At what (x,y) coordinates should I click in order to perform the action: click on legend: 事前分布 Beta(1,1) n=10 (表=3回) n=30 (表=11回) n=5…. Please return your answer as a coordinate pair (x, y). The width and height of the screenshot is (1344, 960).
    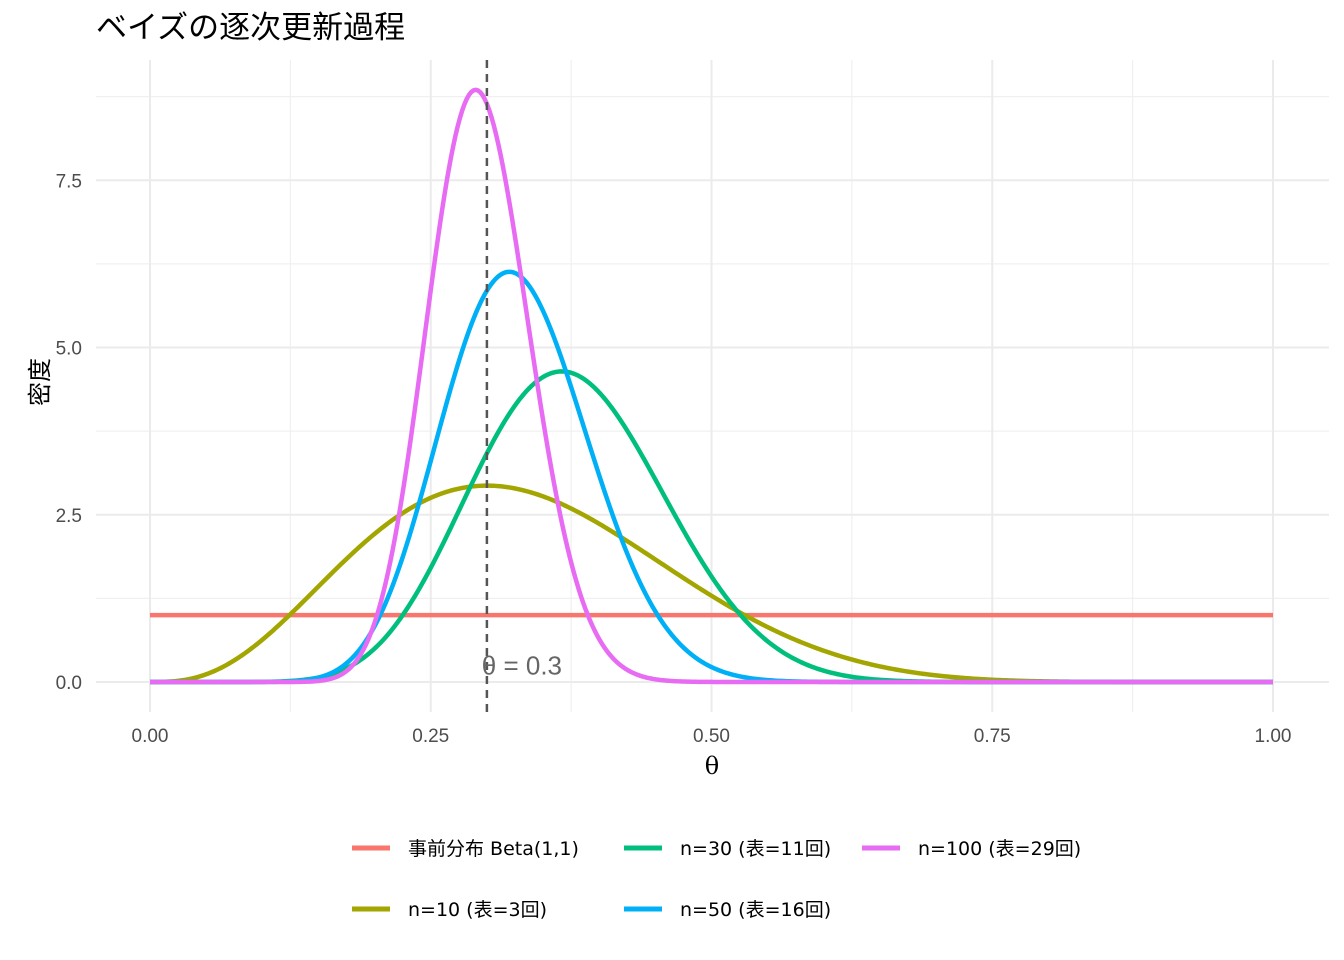
    Looking at the image, I should click on (716, 879).